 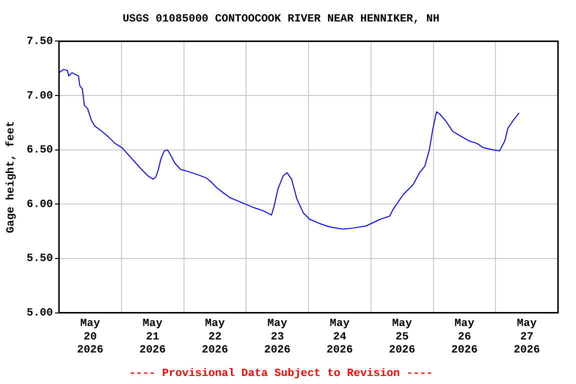 What do you see at coordinates (277, 337) in the screenshot?
I see `x-tick-label: May 23 2026` at bounding box center [277, 337].